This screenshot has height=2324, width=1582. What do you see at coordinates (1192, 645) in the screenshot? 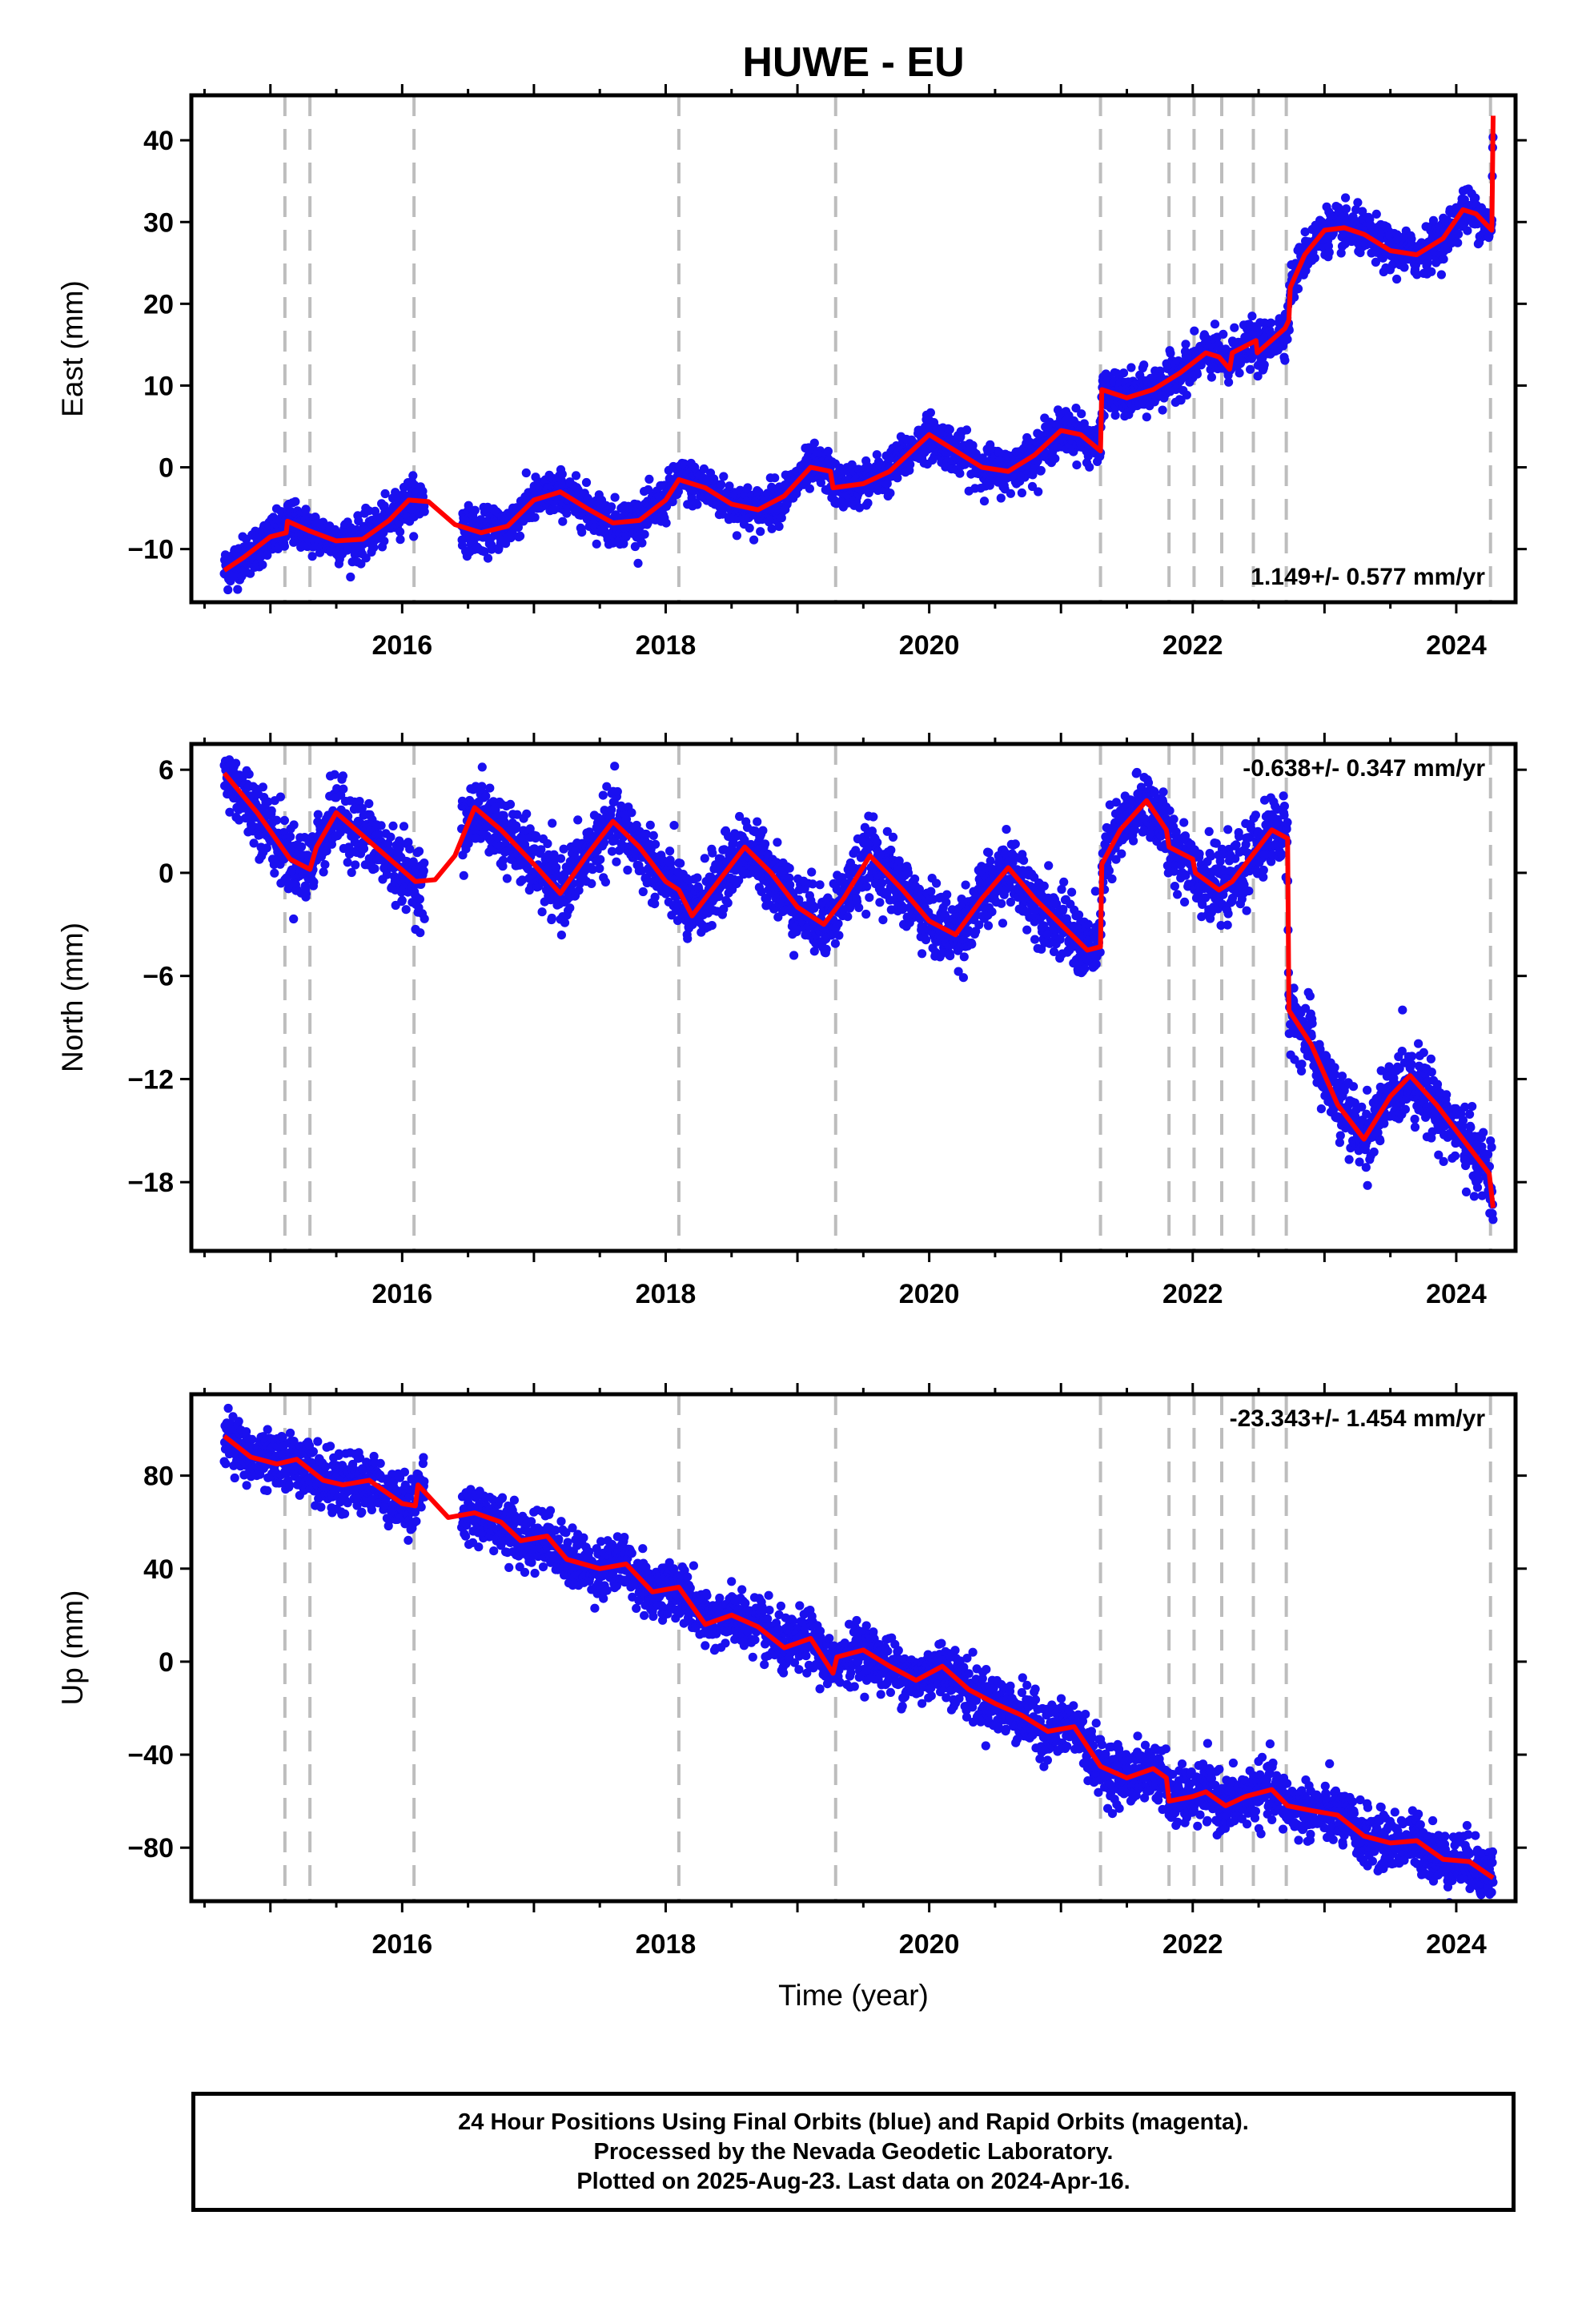
I see `x-tick-label: 2022` at bounding box center [1192, 645].